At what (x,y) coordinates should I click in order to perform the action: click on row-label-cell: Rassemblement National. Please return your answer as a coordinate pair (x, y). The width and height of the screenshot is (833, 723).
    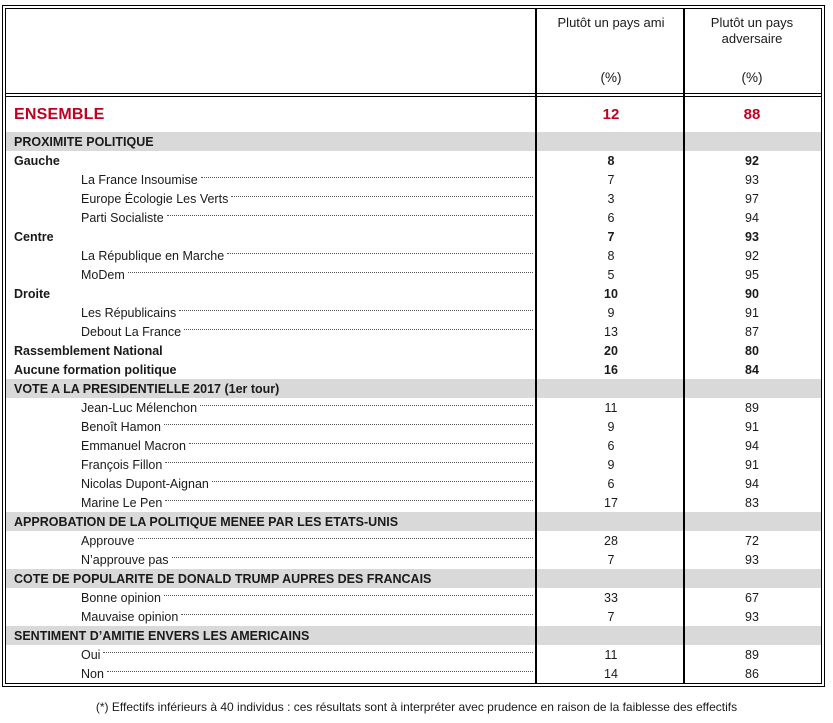
    Looking at the image, I should click on (272, 351).